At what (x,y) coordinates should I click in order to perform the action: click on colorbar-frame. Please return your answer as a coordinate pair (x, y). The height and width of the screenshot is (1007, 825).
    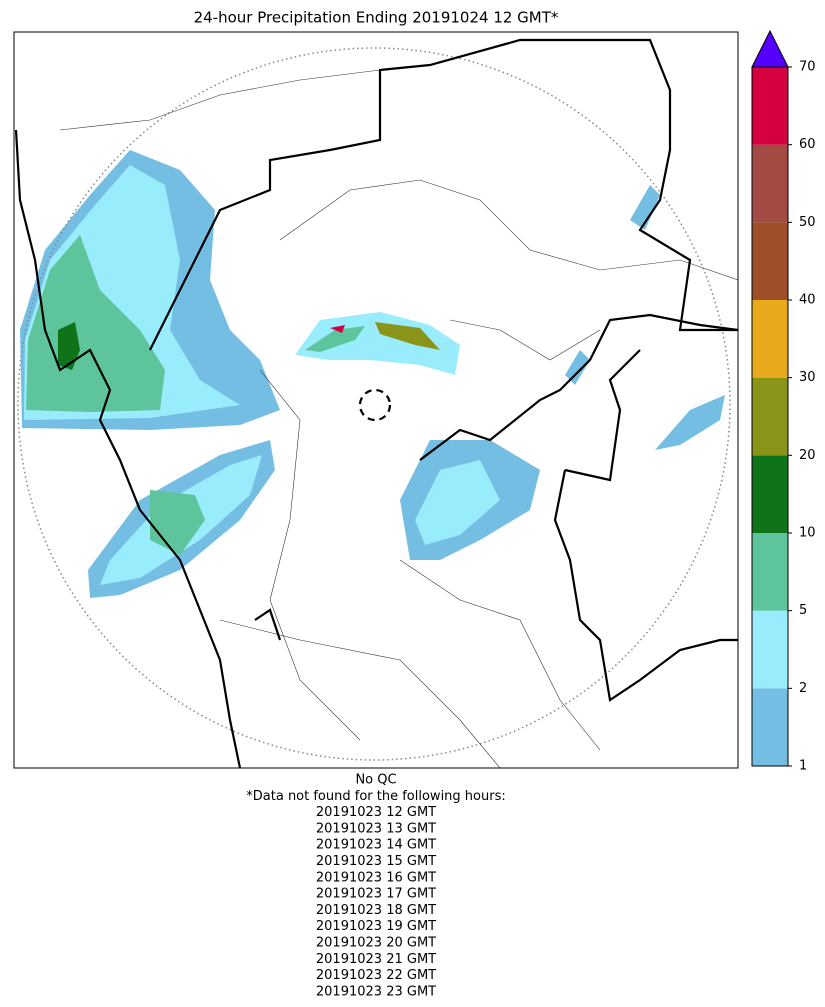
    Looking at the image, I should click on (770, 416).